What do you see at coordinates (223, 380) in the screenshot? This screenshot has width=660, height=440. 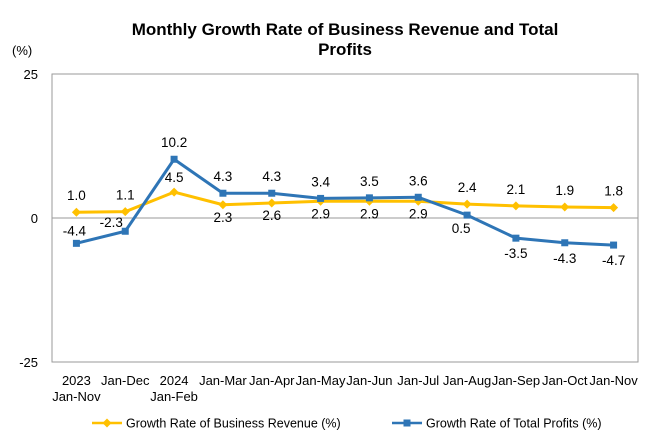 I see `x-tick-label: Jan-Mar` at bounding box center [223, 380].